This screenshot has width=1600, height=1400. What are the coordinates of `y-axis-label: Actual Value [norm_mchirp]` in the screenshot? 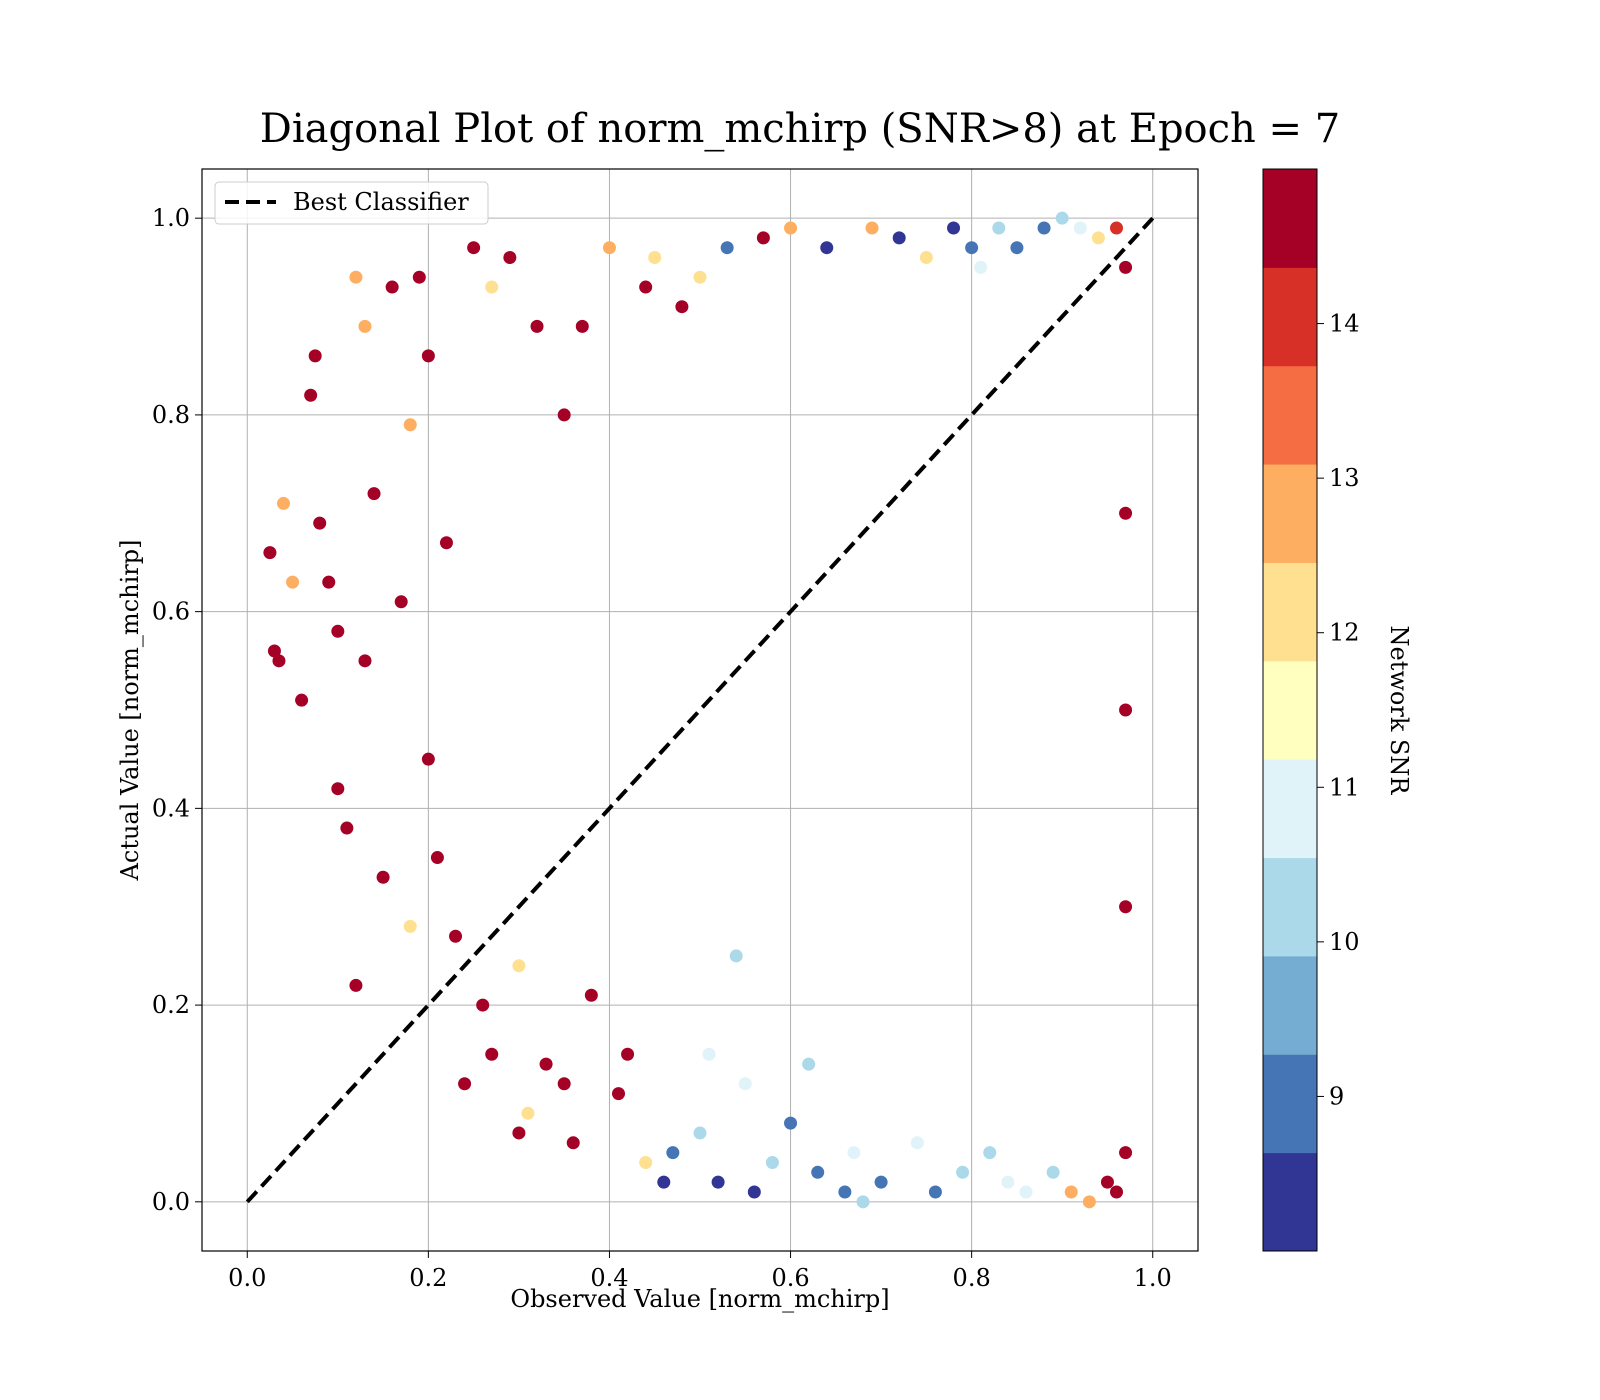 It's located at (130, 711).